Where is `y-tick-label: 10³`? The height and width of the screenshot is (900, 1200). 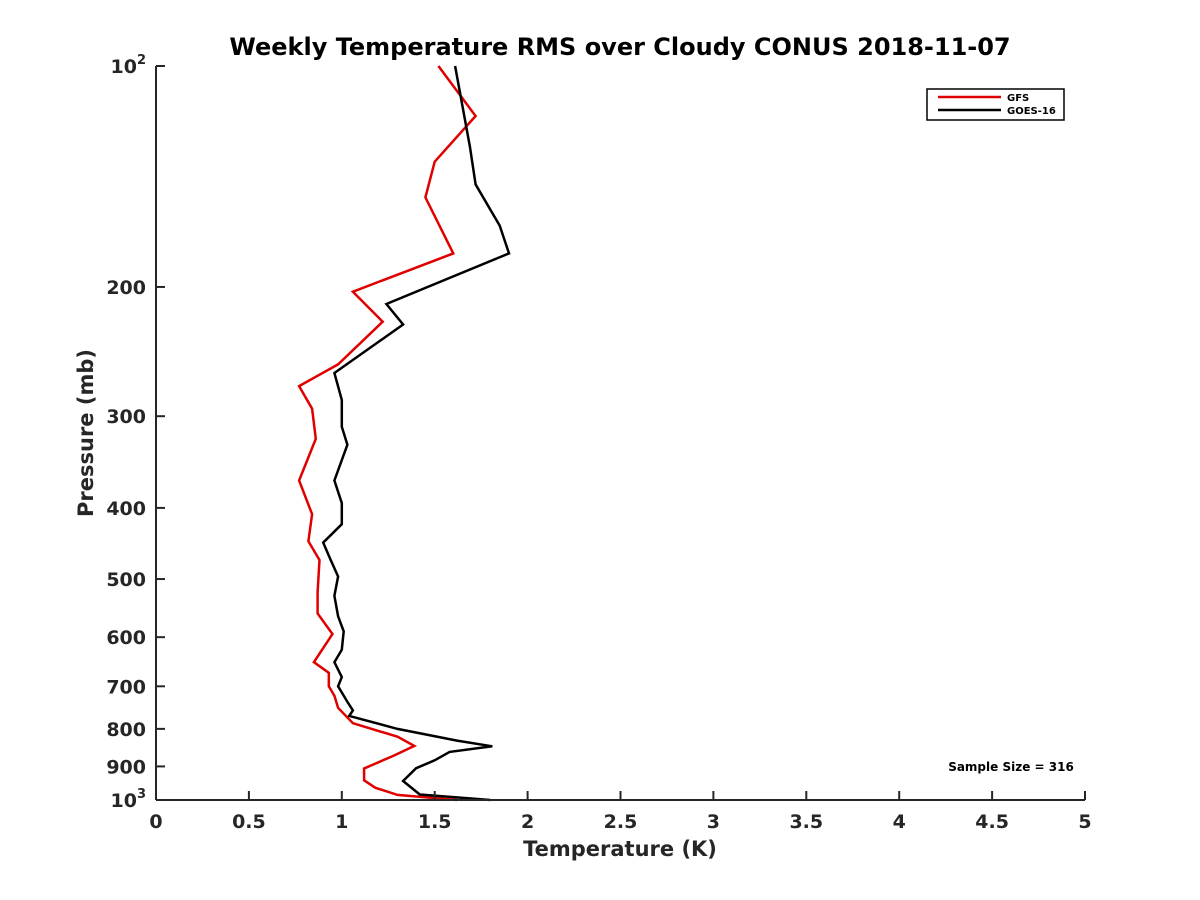 y-tick-label: 10³ is located at coordinates (129, 799).